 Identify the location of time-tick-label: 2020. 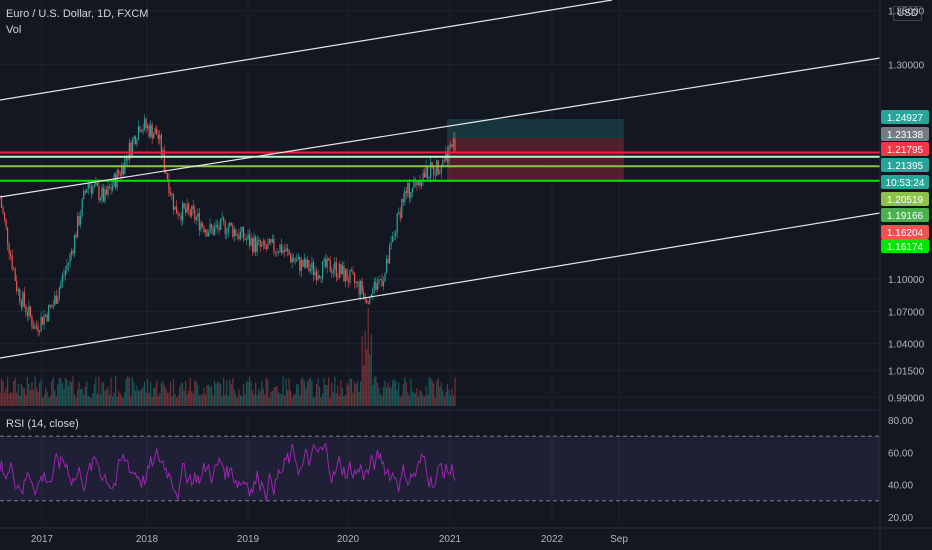
(348, 539).